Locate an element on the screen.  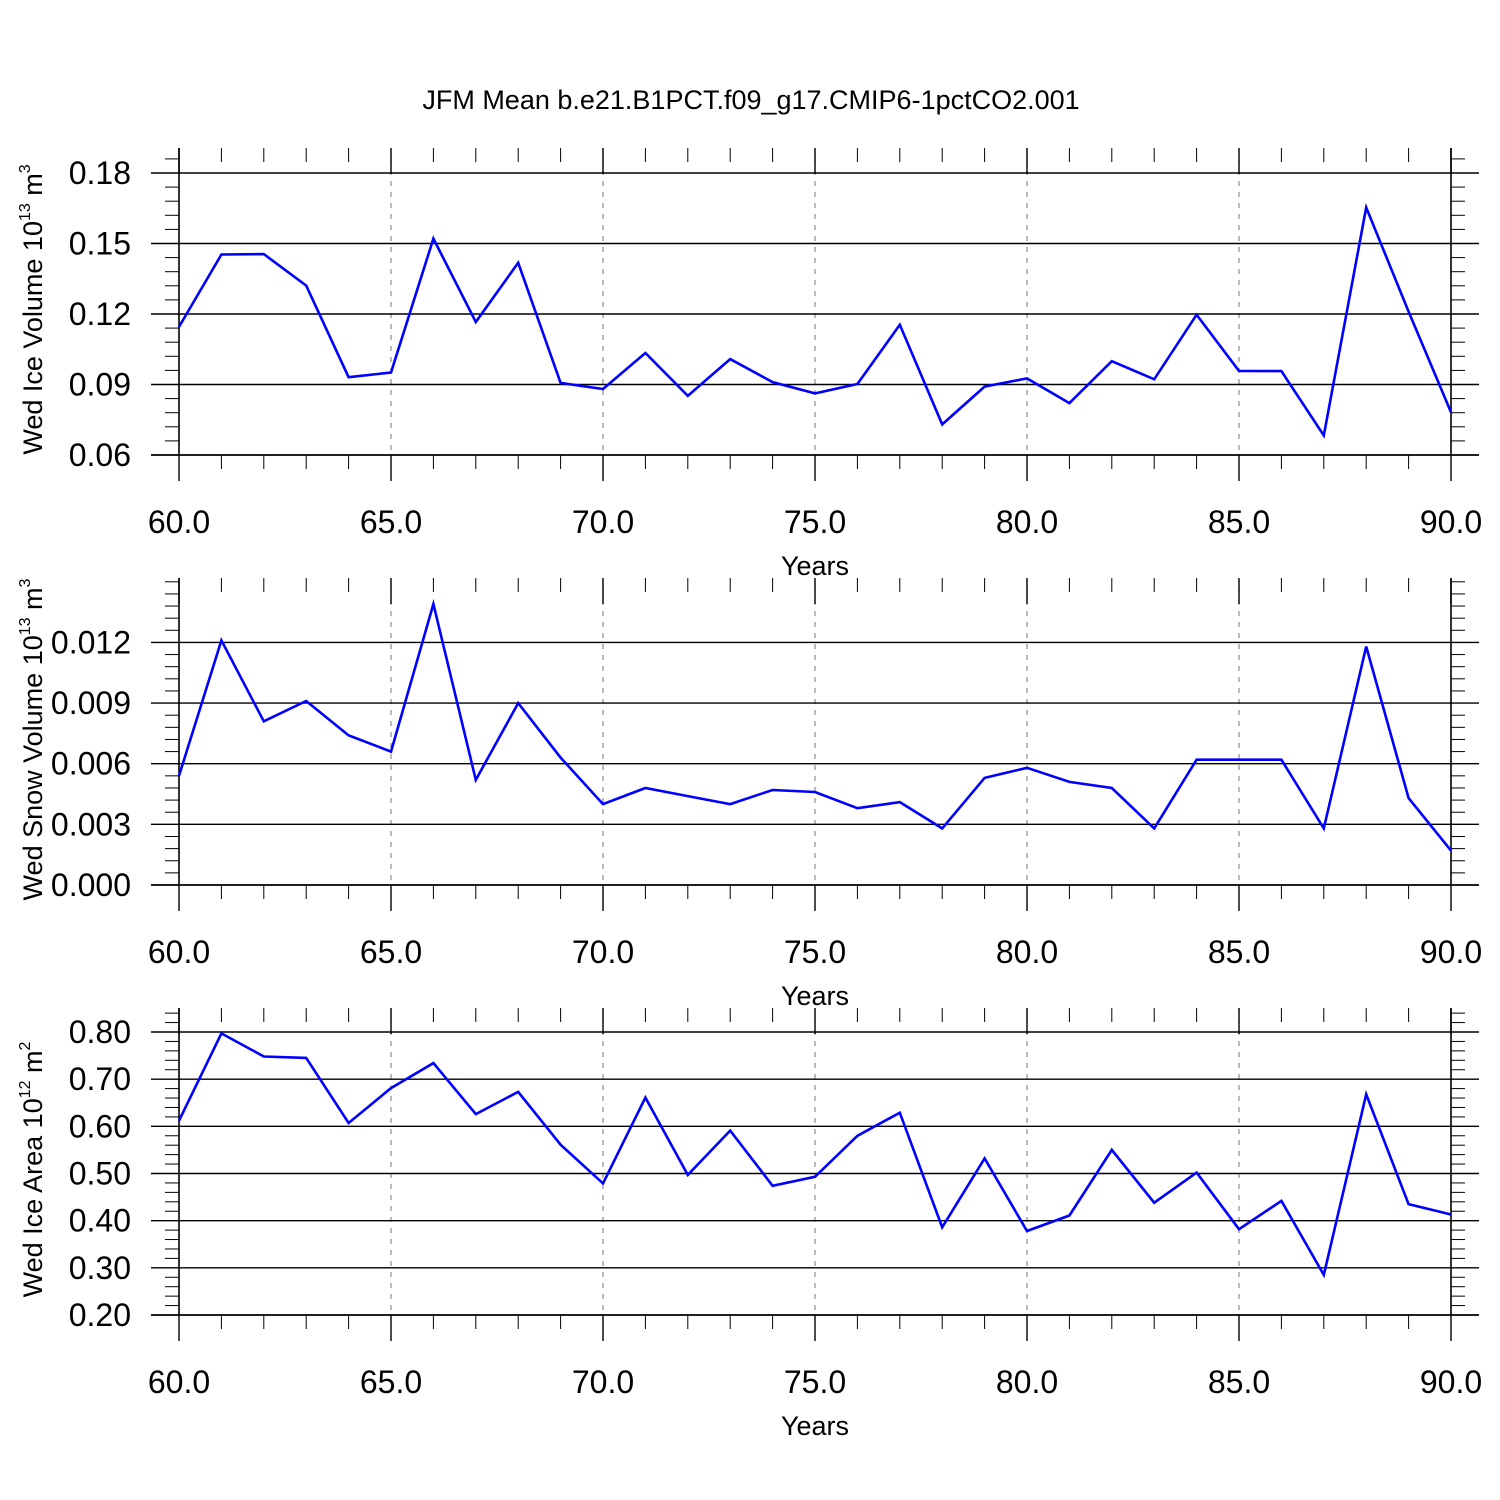
y-tick-label: 0.80 is located at coordinates (100, 1032).